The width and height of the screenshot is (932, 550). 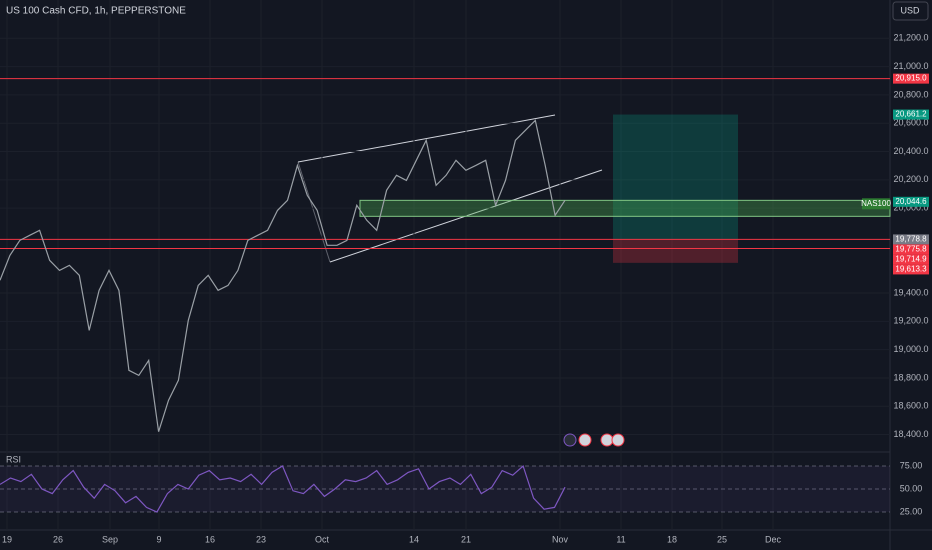 I want to click on channel-edge, so click(x=314, y=212).